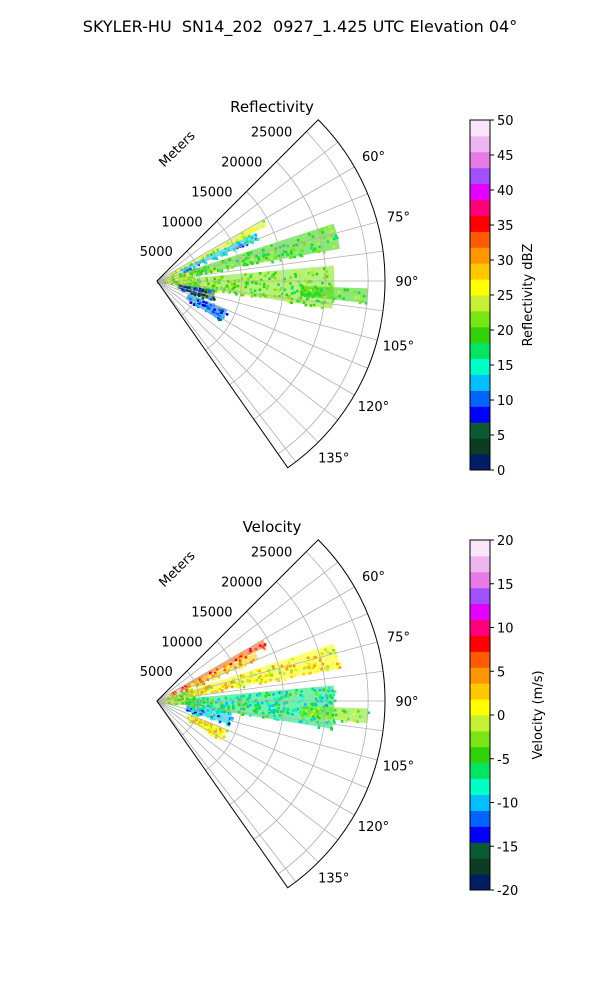 Image resolution: width=600 pixels, height=1000 pixels. I want to click on colorbar-tick-label: 50, so click(505, 121).